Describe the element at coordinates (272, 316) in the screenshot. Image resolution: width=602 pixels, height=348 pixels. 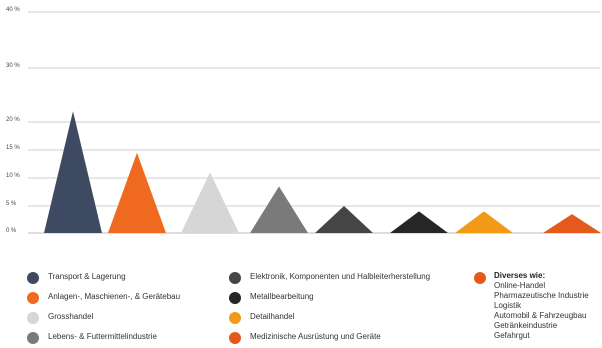
I see `legend-label: Detailhandel` at that location.